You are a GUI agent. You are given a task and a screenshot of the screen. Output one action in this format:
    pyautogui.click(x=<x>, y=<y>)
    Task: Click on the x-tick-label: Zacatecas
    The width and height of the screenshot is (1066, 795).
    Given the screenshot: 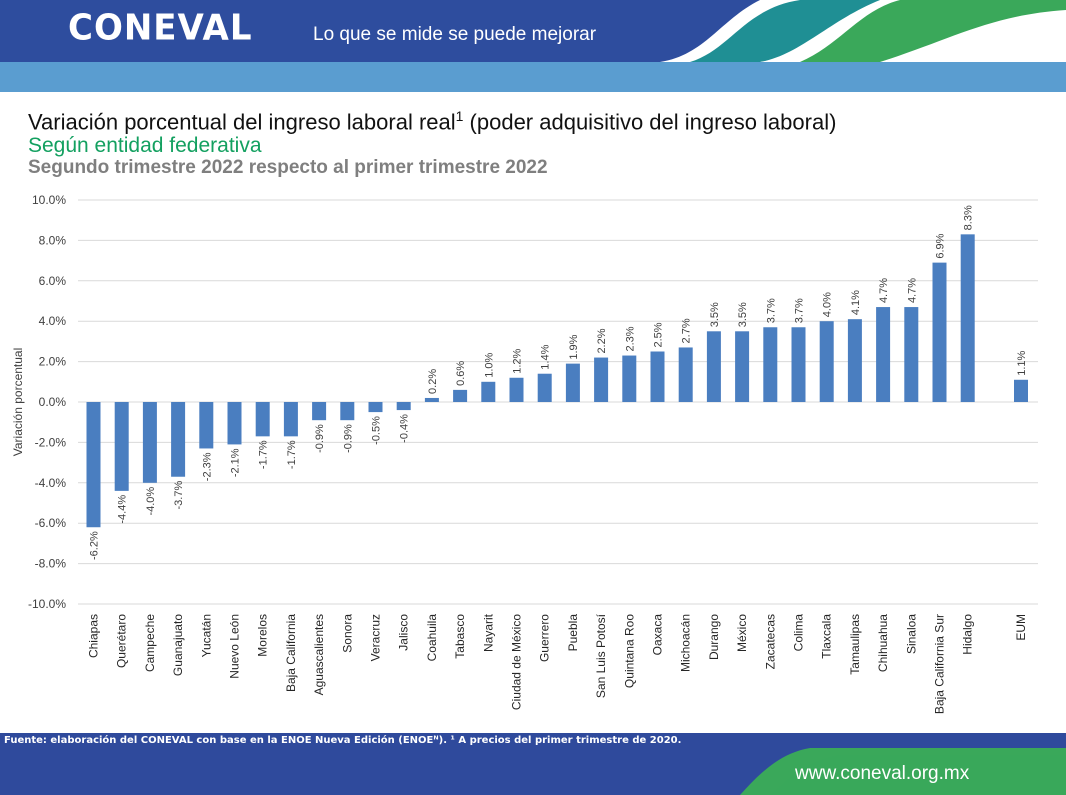 What is the action you would take?
    pyautogui.click(x=770, y=641)
    